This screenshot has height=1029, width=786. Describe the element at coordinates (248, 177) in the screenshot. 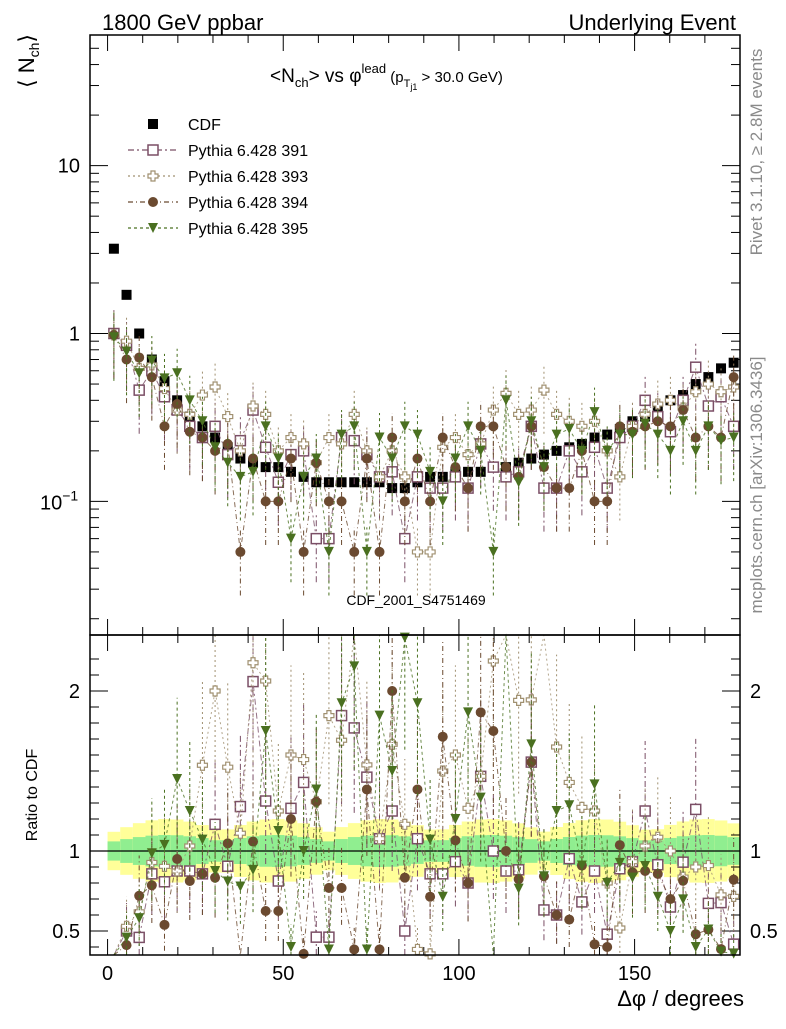

I see `legend-label-pythia-6-428-393: Pythia 6.428 393` at that location.